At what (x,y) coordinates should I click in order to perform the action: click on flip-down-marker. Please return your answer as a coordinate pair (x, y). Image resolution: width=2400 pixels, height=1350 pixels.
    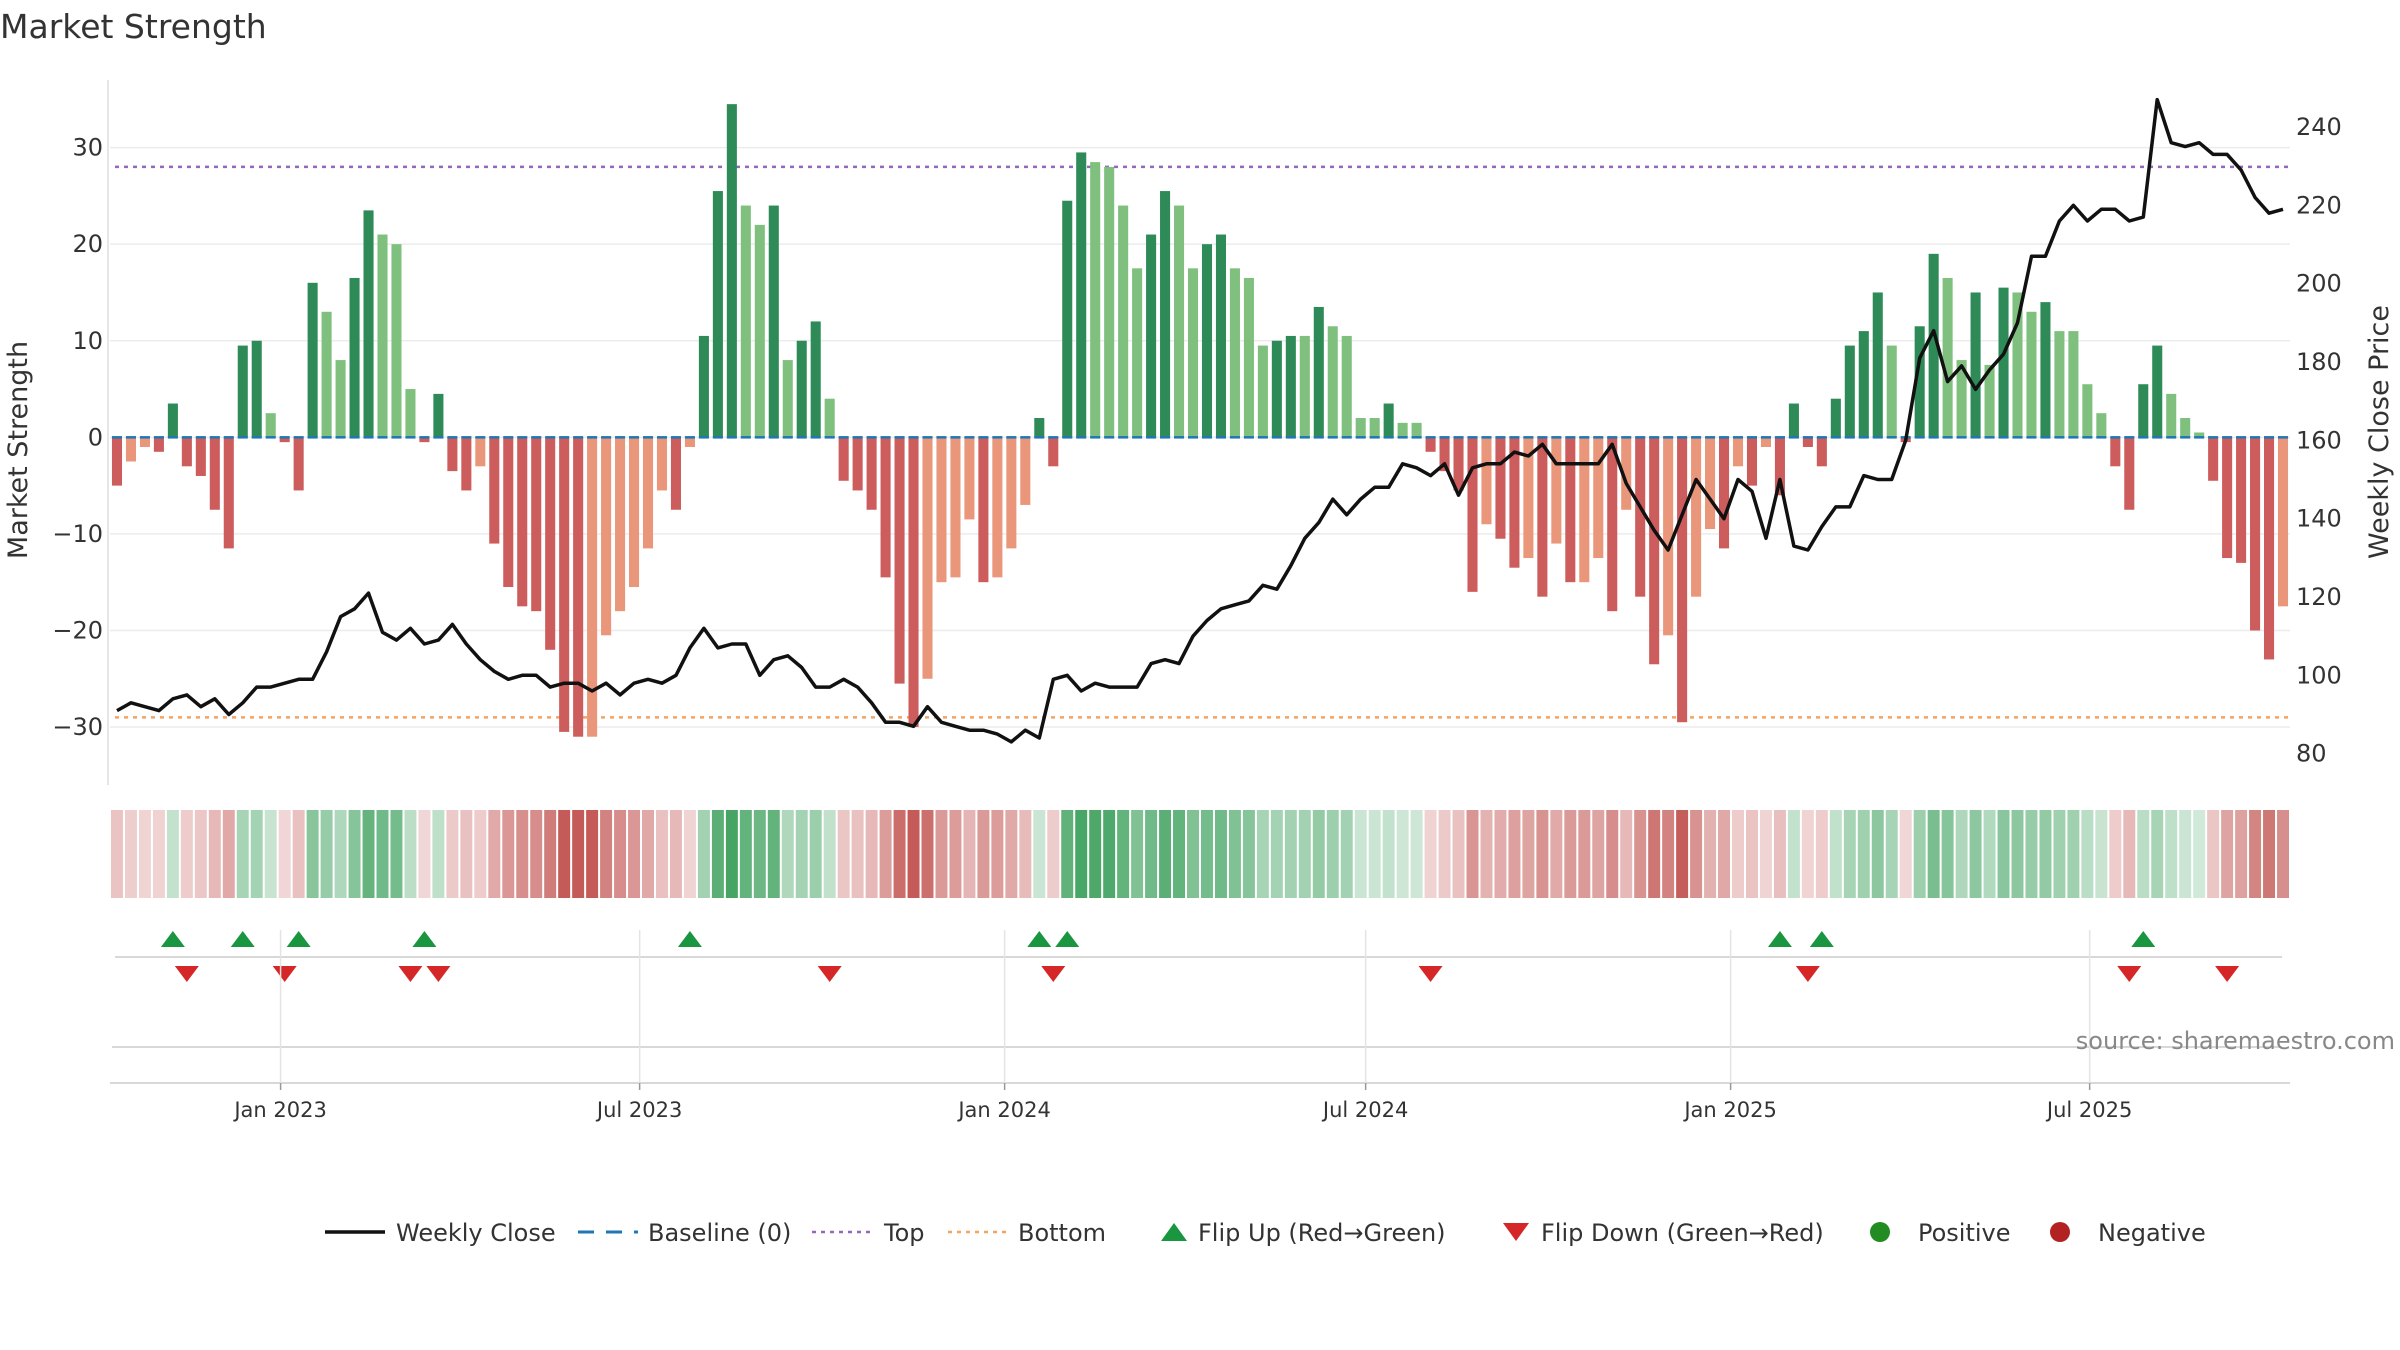
    Looking at the image, I should click on (284, 974).